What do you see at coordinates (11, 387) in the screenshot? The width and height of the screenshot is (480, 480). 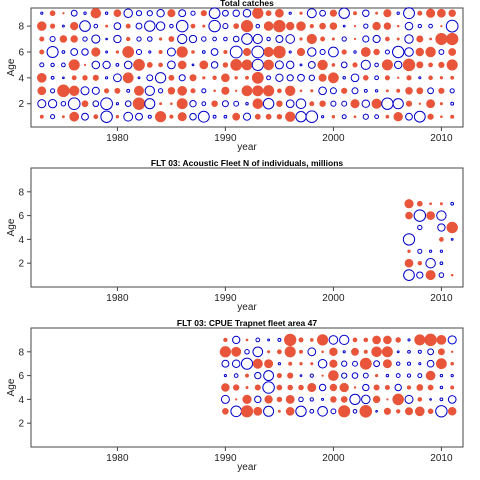 I see `y-axis-label: Age` at bounding box center [11, 387].